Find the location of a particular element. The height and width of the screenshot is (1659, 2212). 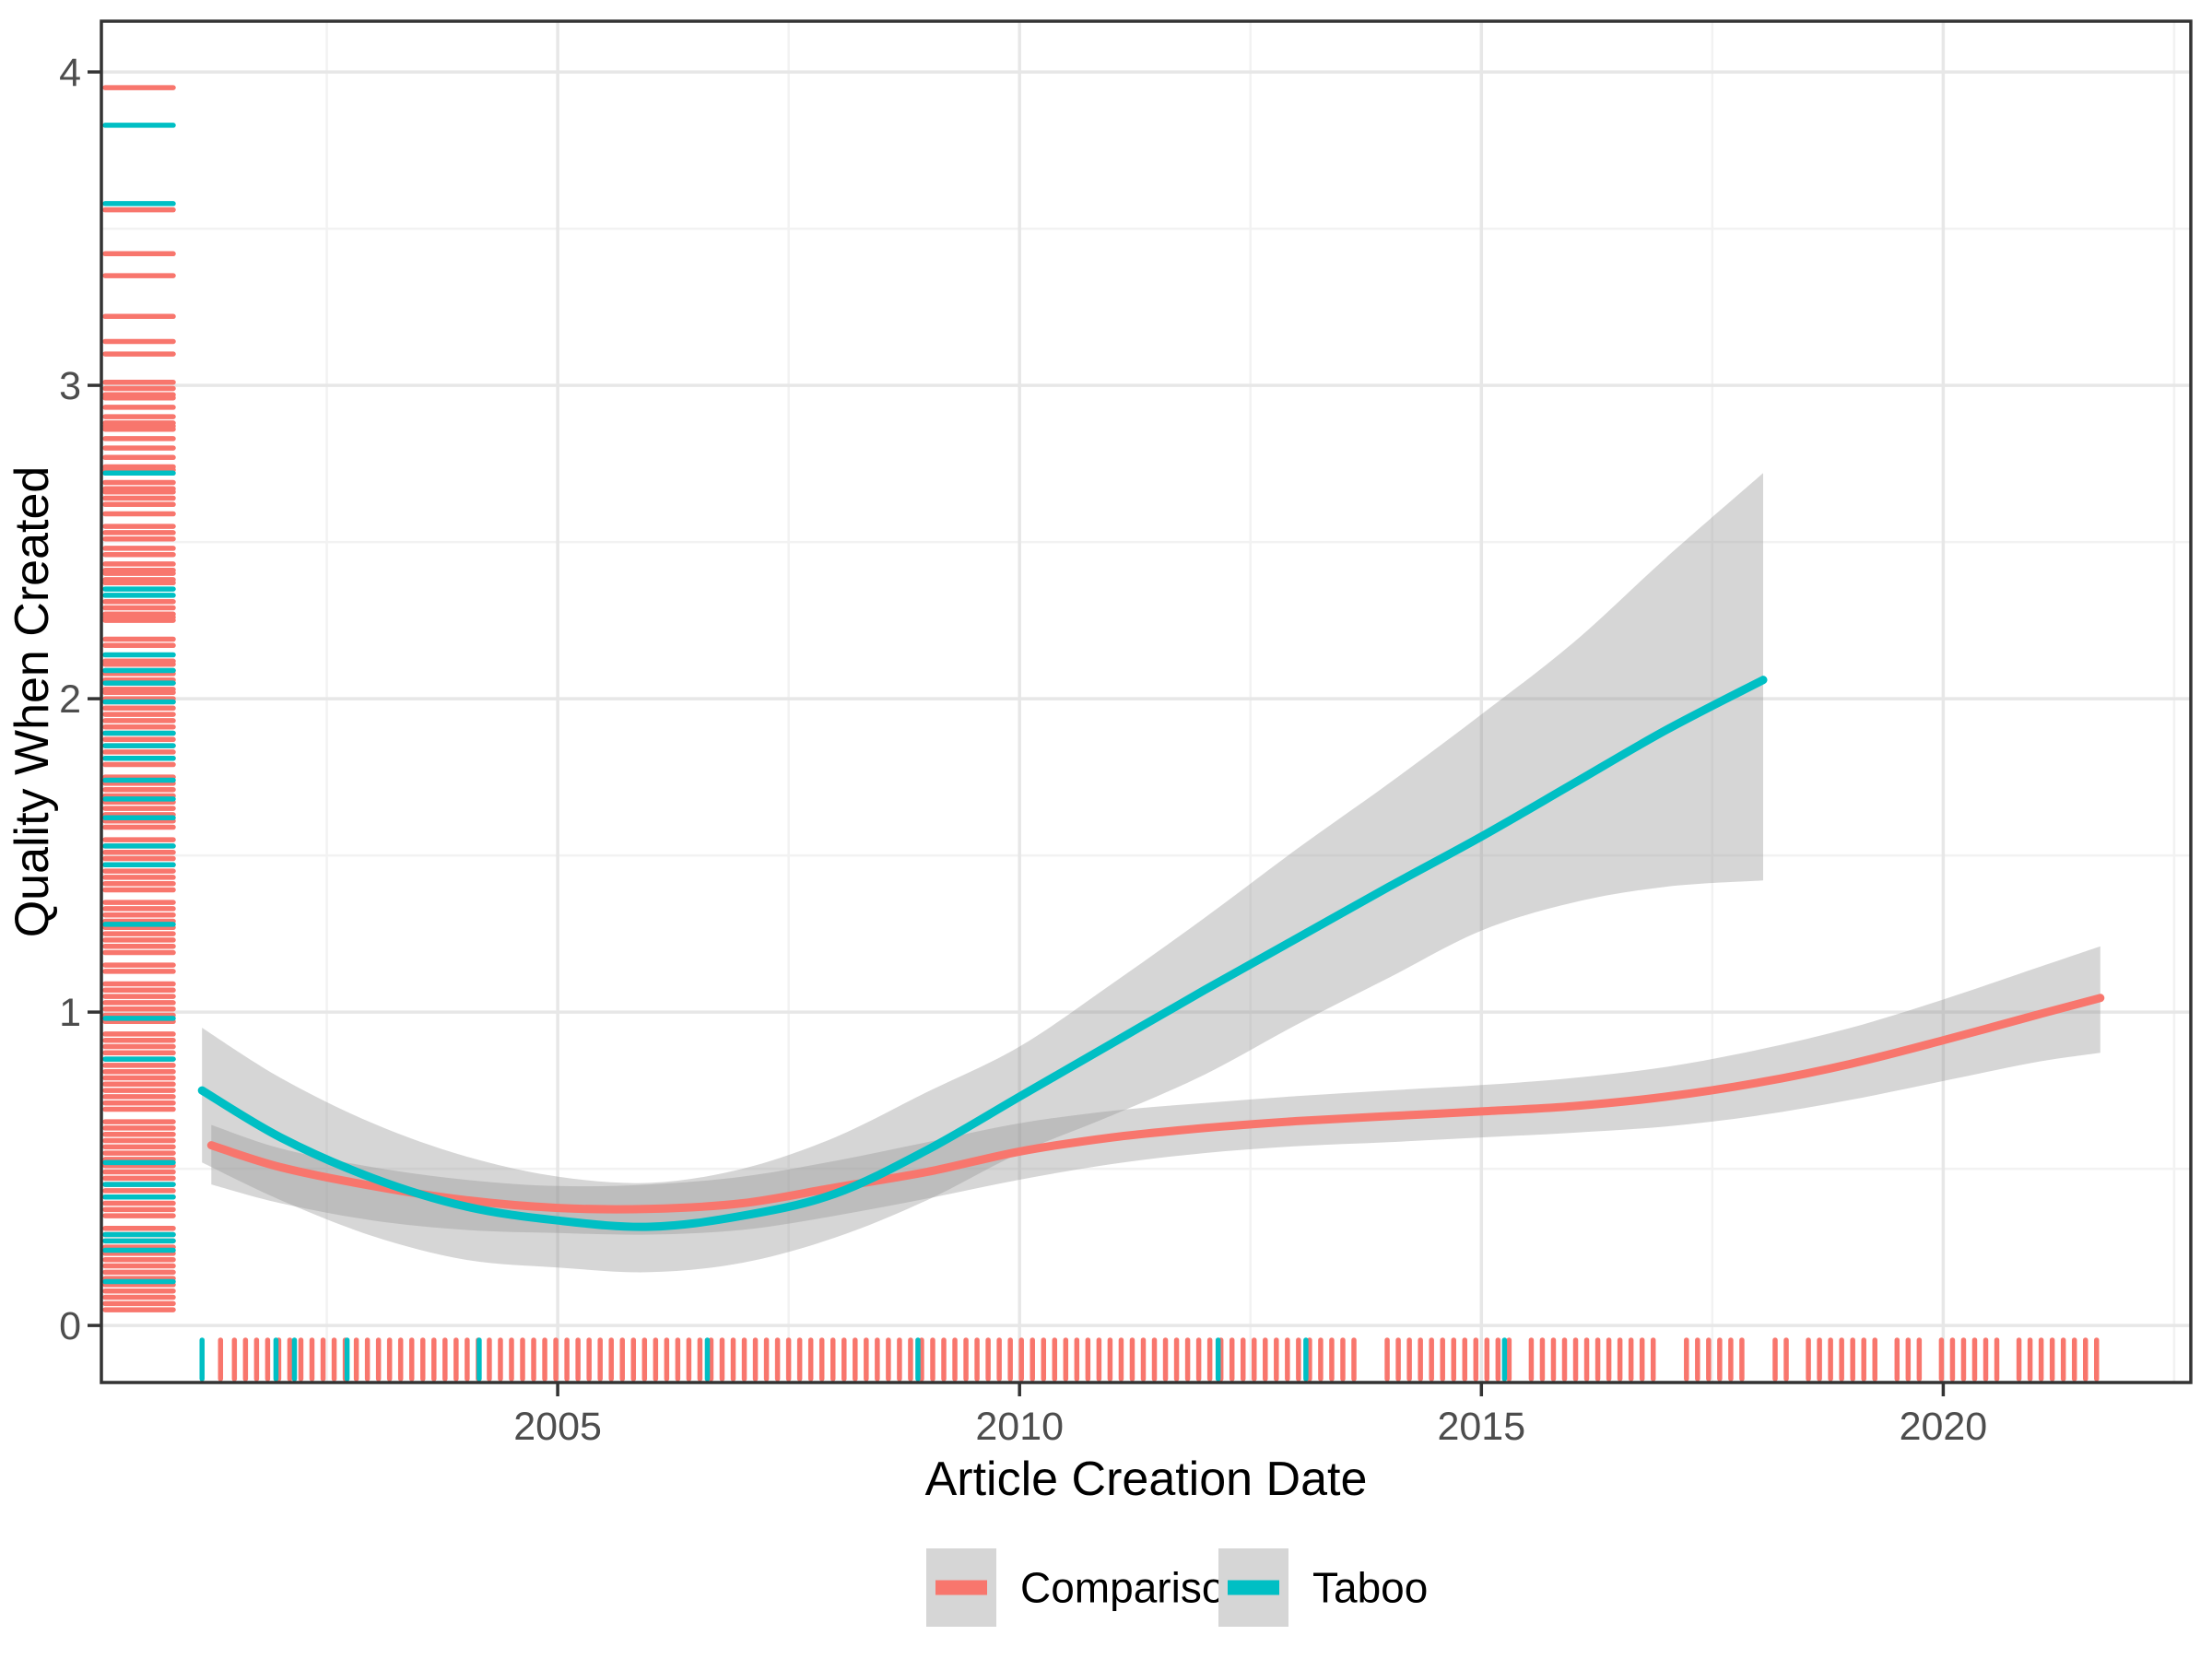

x-tick-label: 2005 is located at coordinates (557, 1427).